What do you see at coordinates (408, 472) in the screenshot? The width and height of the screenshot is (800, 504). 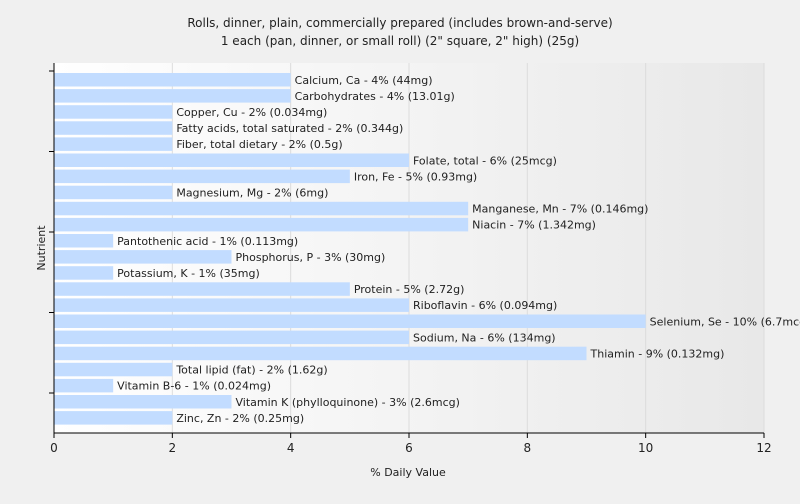 I see `x-axis-label: % Daily Value` at bounding box center [408, 472].